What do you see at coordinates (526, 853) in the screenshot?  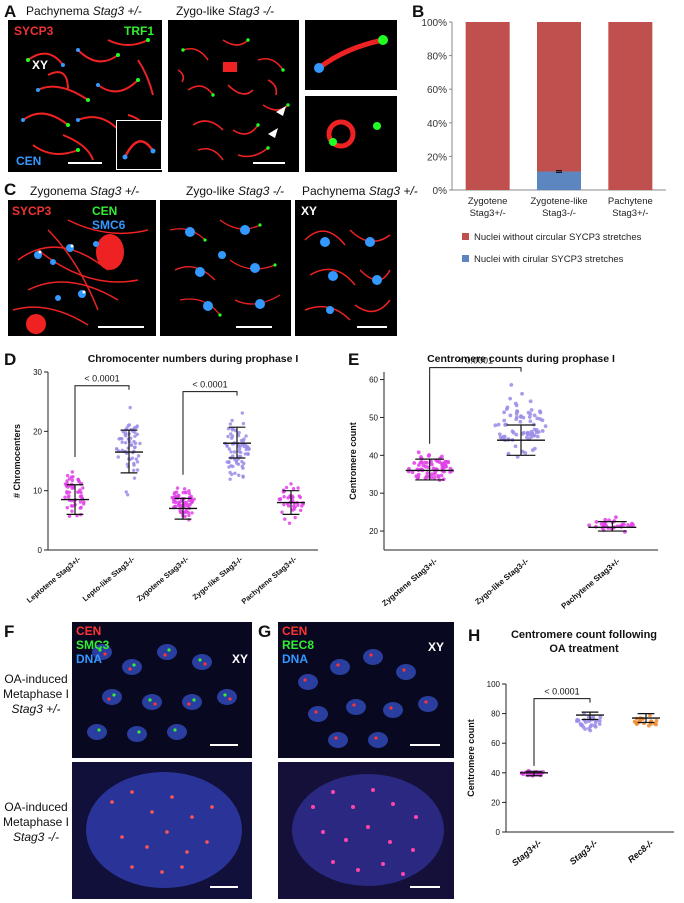 I see `x-tick-label: Stag3+/-` at bounding box center [526, 853].